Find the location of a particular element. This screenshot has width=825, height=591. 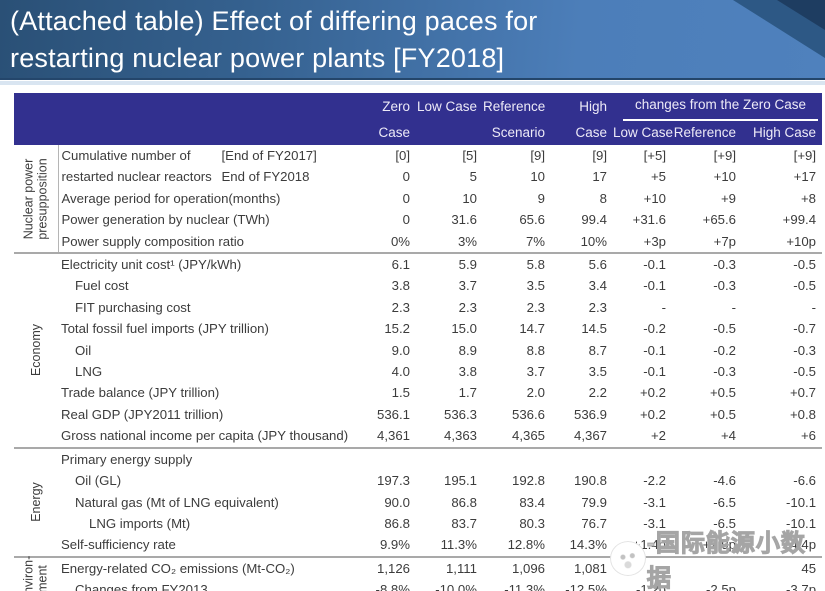

row-label: Primary energy supply is located at coordinates (208, 458).